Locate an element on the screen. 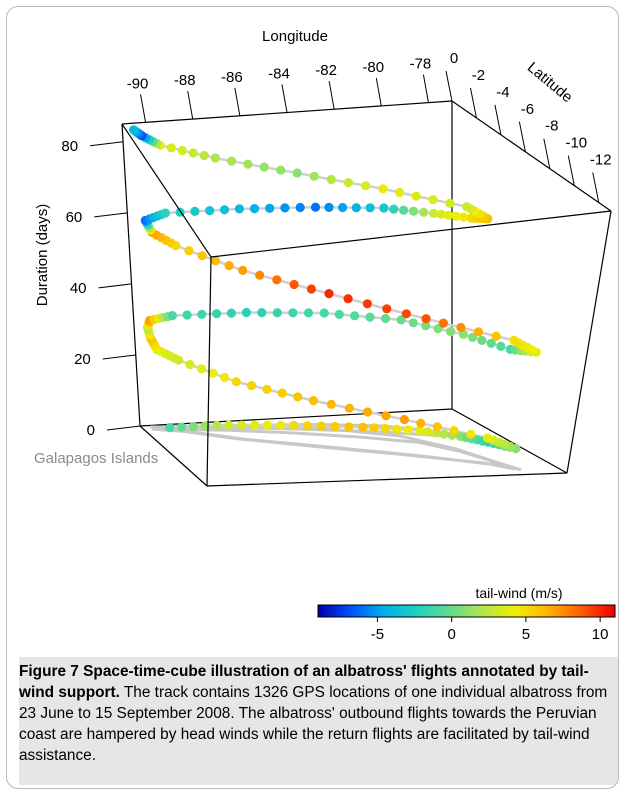 The height and width of the screenshot is (797, 627). duration-tick-label: 0 is located at coordinates (91, 430).